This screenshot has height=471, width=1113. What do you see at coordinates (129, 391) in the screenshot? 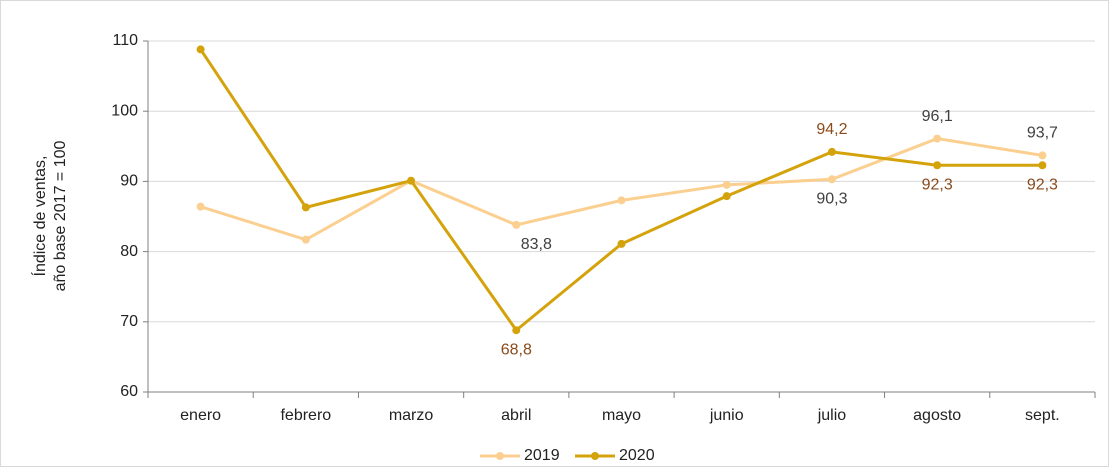
I see `y-tick-label: 60` at bounding box center [129, 391].